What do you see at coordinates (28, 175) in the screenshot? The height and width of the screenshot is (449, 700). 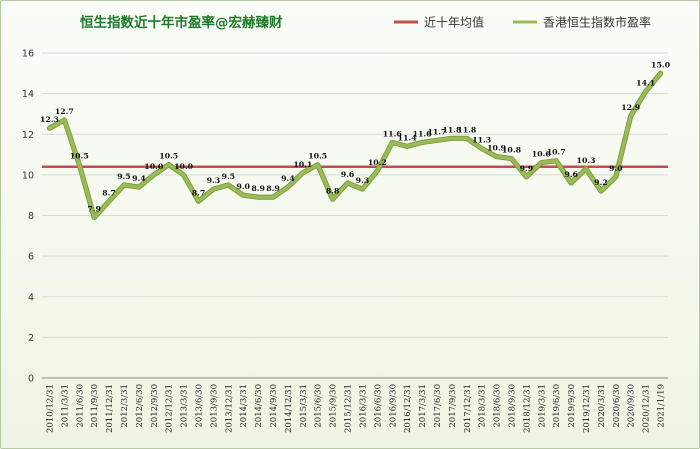 I see `y-tick-label: 10` at bounding box center [28, 175].